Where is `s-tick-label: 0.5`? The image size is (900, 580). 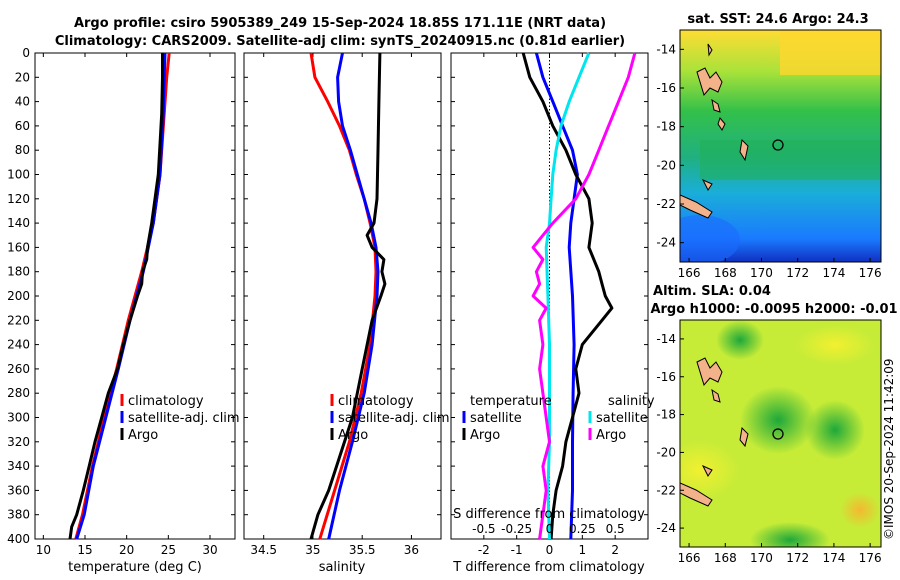 s-tick-label: 0.5 is located at coordinates (615, 529).